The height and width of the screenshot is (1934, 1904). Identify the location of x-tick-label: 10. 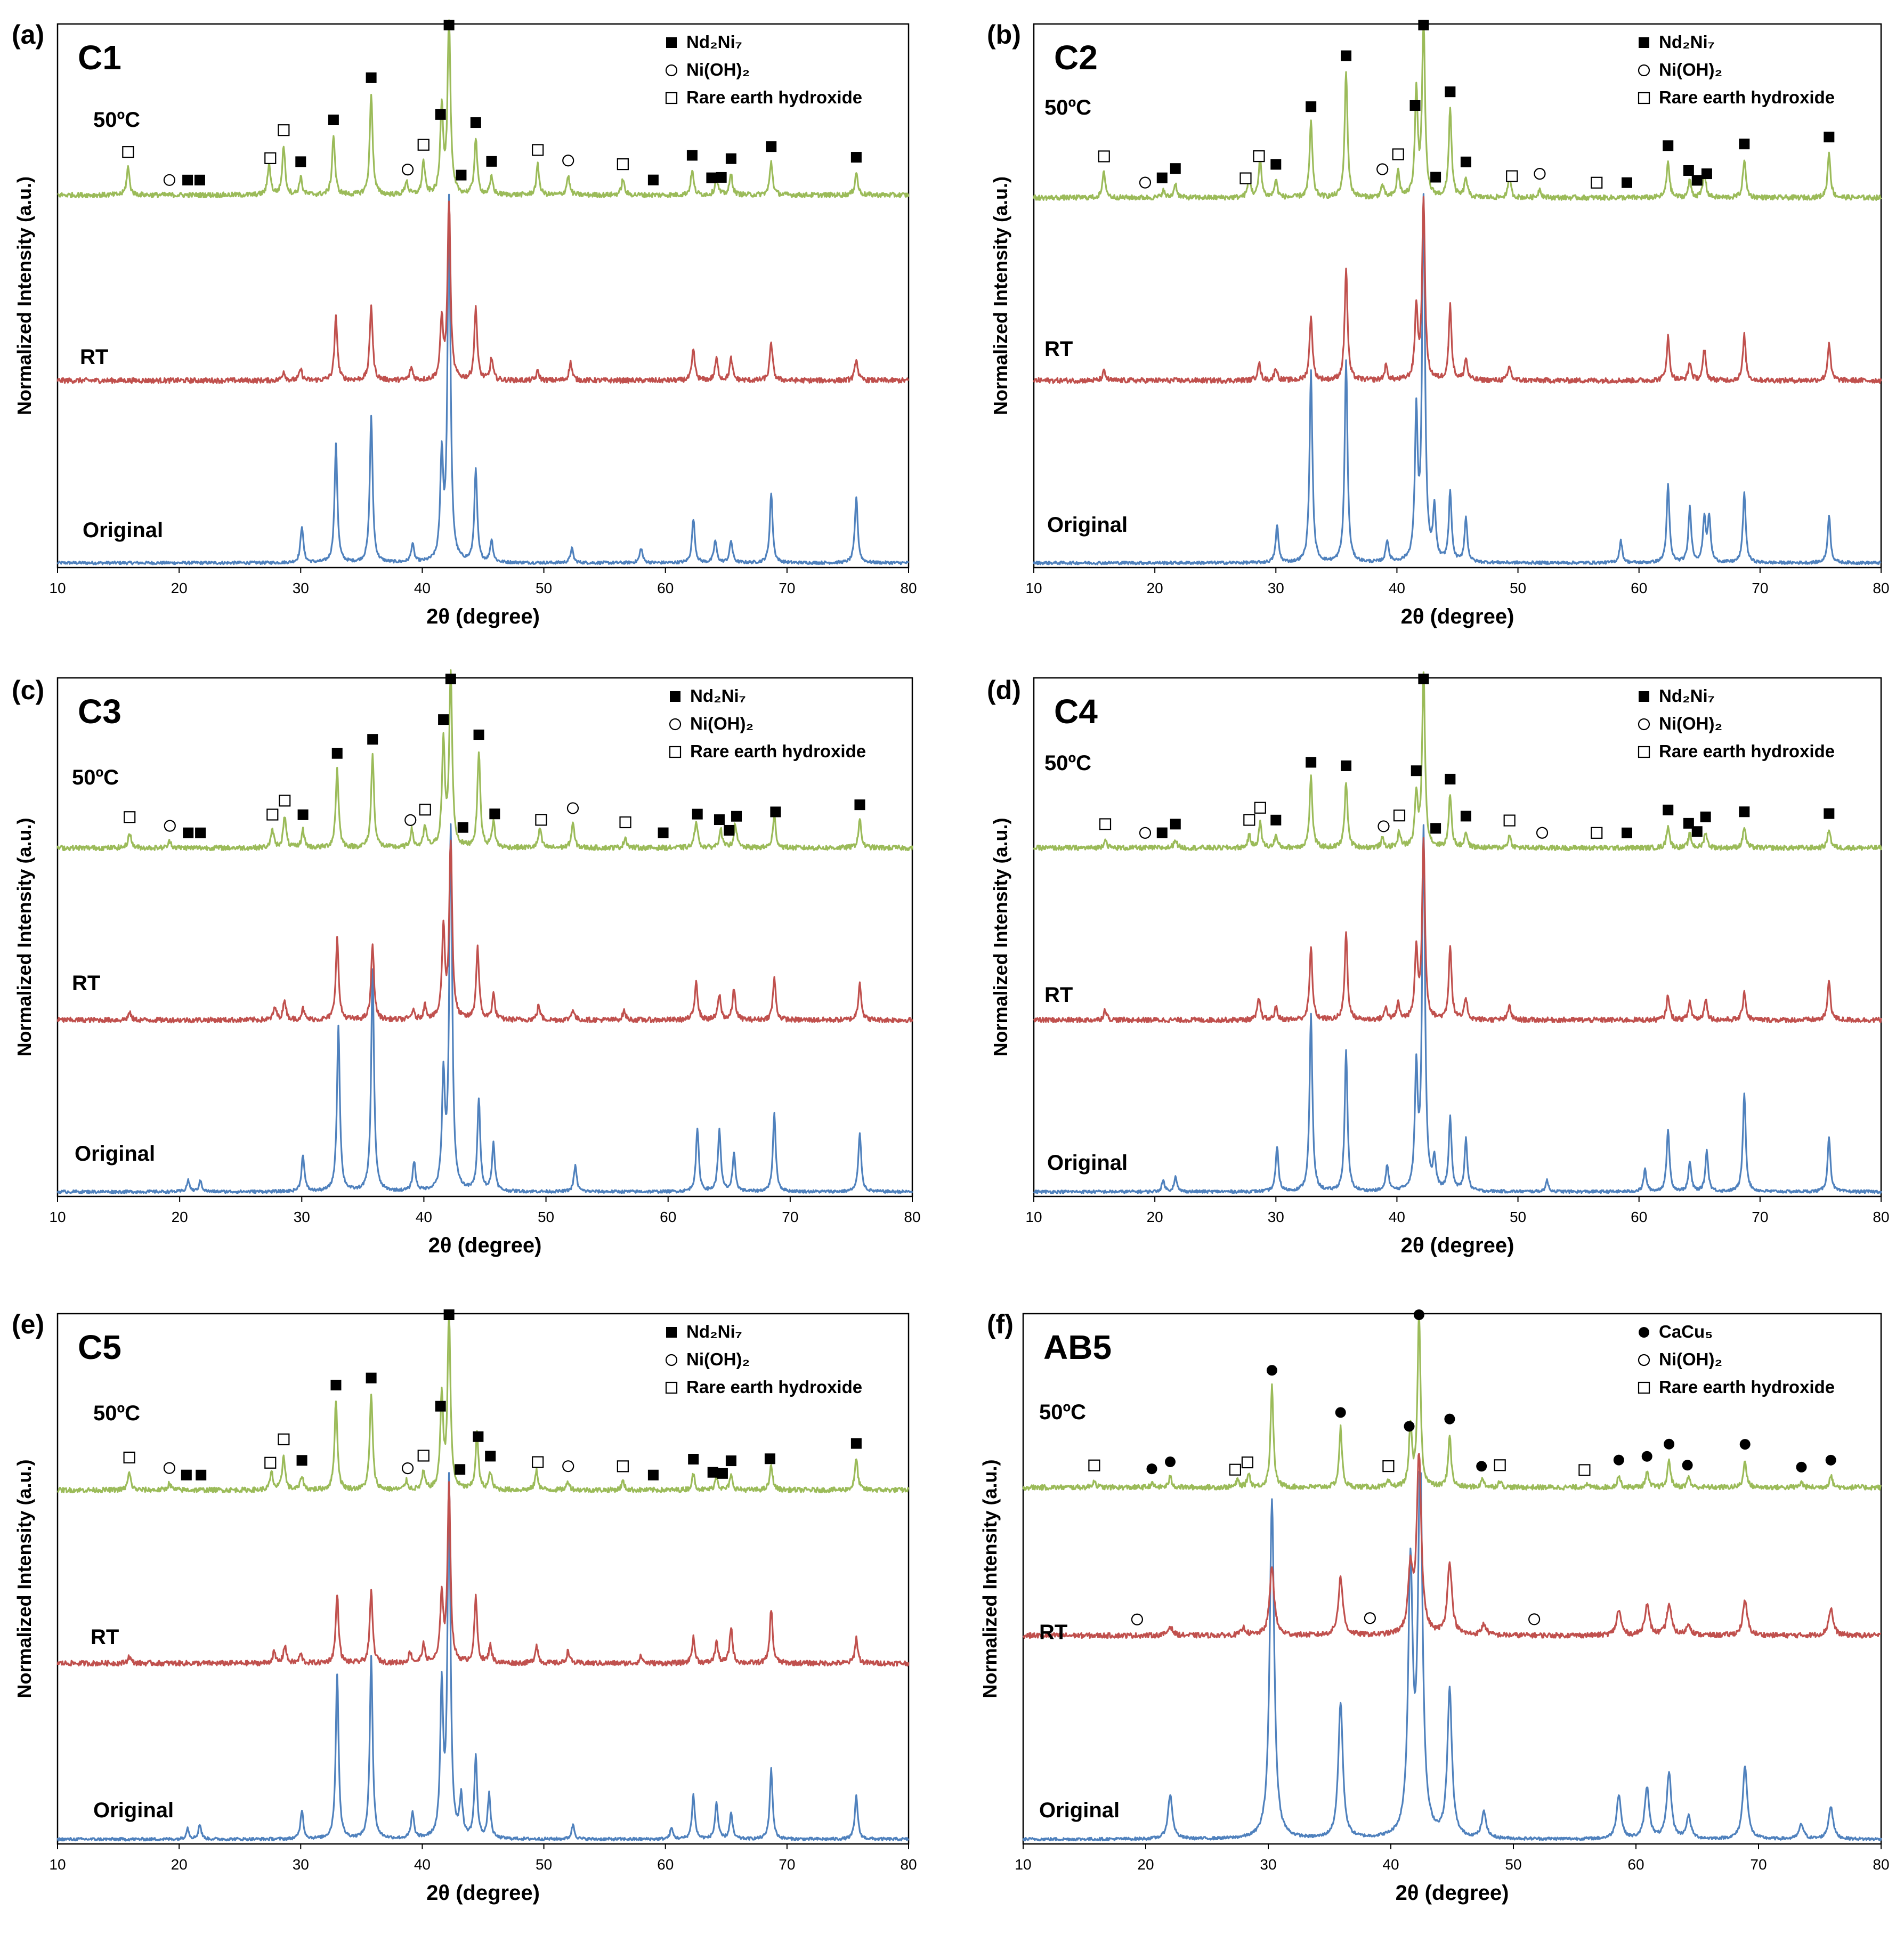
(57, 588).